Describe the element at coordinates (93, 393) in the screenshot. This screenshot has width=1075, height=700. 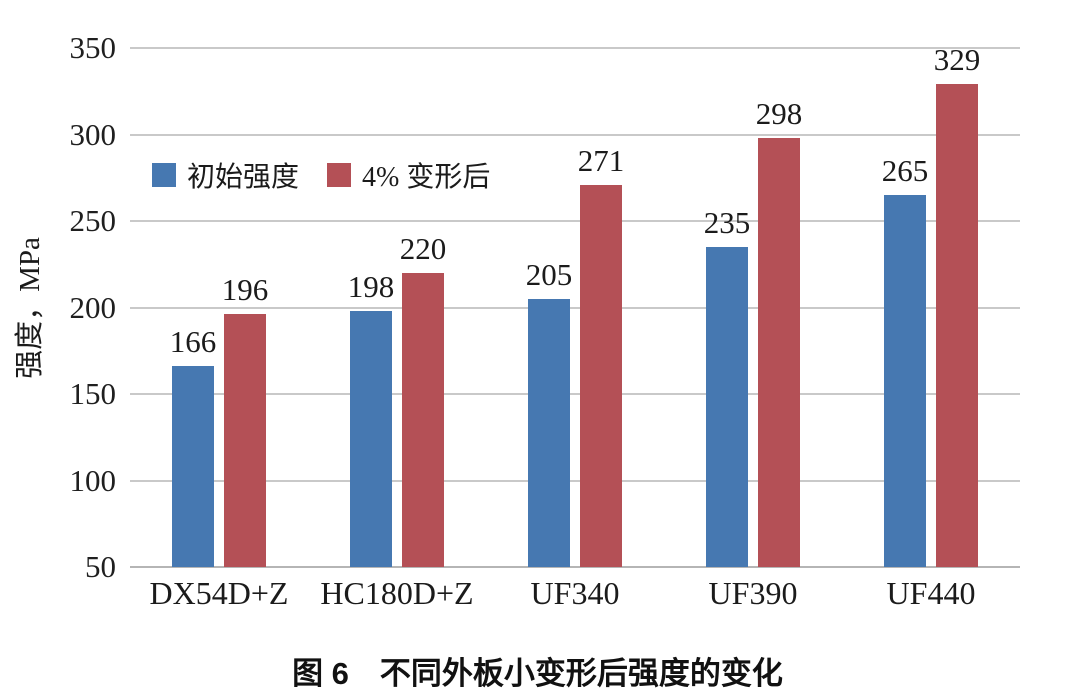
I see `y-tick-label-150: 150` at that location.